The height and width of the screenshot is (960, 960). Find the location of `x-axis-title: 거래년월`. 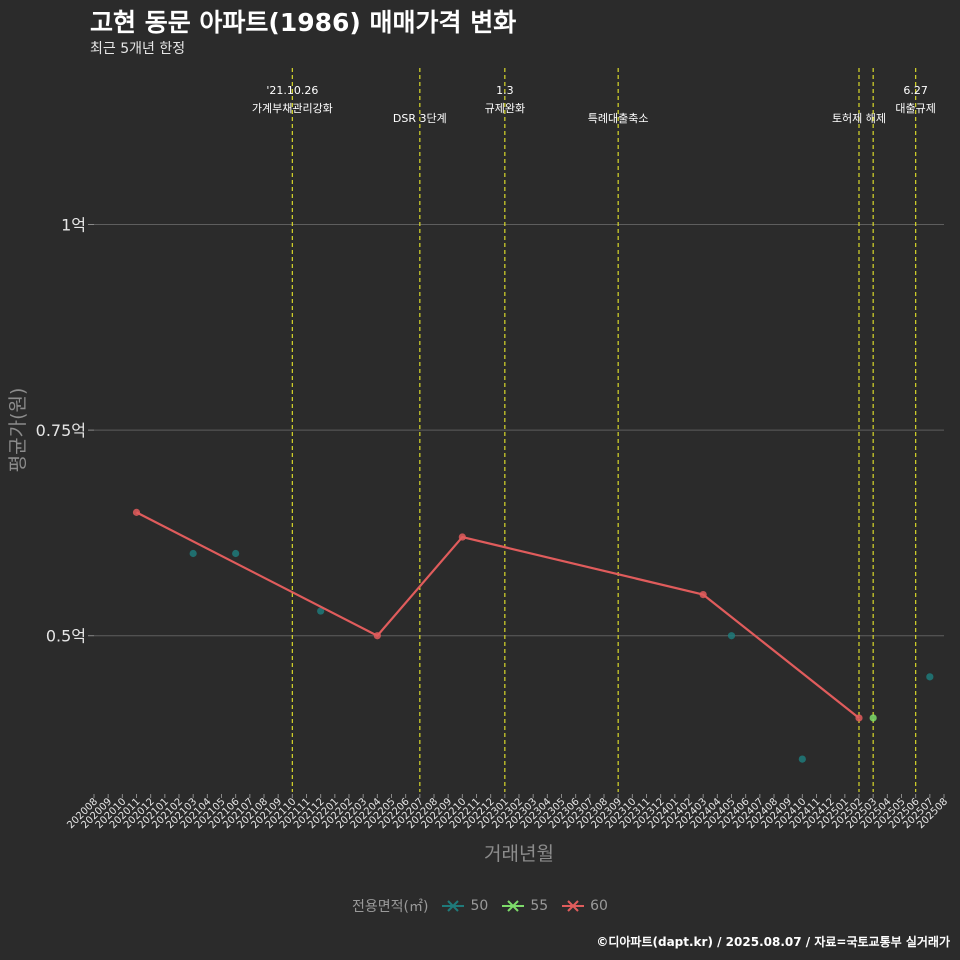

x-axis-title: 거래년월 is located at coordinates (519, 854).